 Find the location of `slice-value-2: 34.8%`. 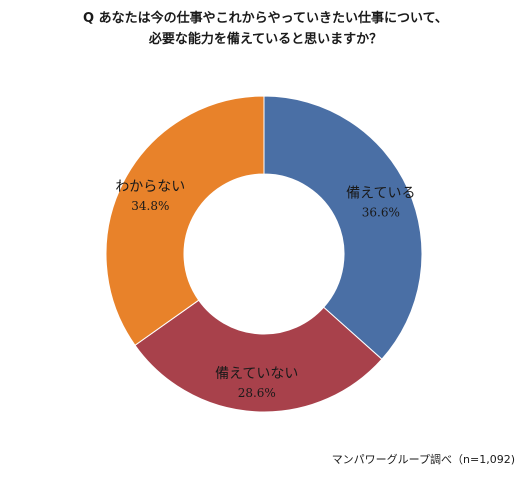

slice-value-2: 34.8% is located at coordinates (150, 206).